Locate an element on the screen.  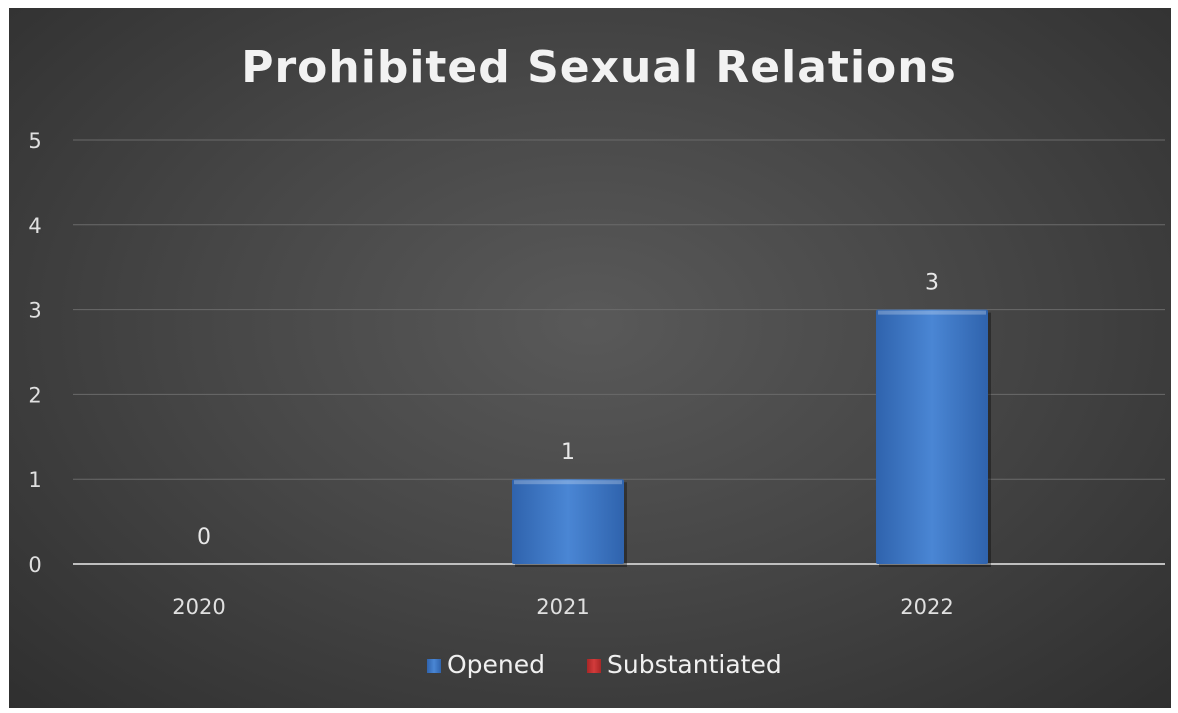
data-label-2021: 1 is located at coordinates (568, 452).